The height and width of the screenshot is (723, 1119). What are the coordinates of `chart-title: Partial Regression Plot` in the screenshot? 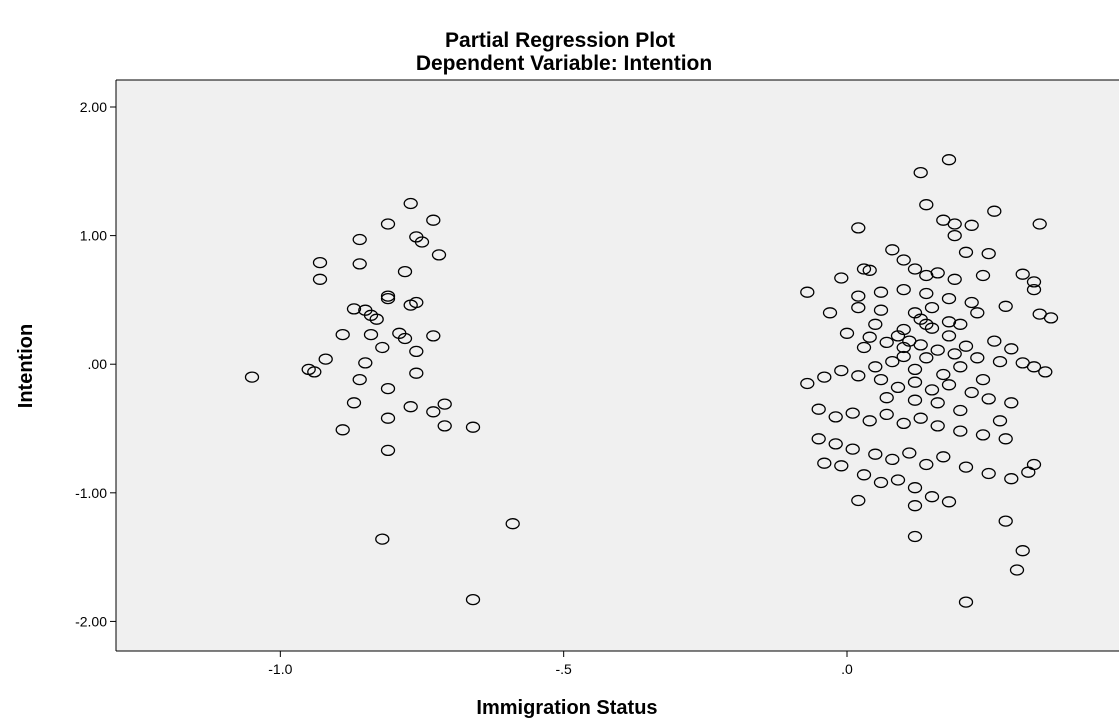 It's located at (560, 40).